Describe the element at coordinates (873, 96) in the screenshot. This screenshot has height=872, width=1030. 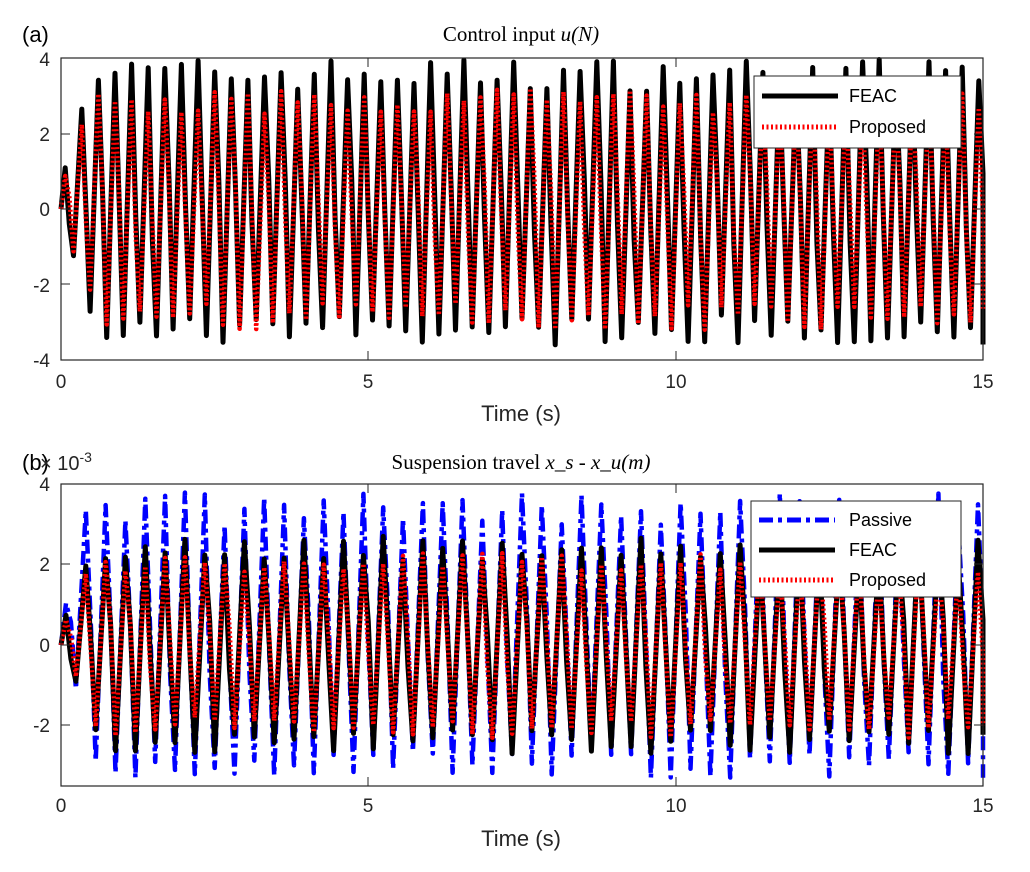
I see `panel-a-legend-feac: FEAC` at that location.